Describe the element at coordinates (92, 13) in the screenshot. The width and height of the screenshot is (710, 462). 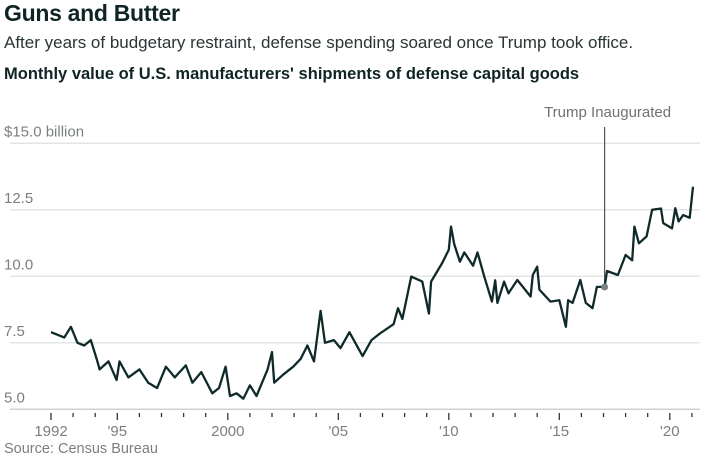
I see `chart-title: Guns and Butter` at that location.